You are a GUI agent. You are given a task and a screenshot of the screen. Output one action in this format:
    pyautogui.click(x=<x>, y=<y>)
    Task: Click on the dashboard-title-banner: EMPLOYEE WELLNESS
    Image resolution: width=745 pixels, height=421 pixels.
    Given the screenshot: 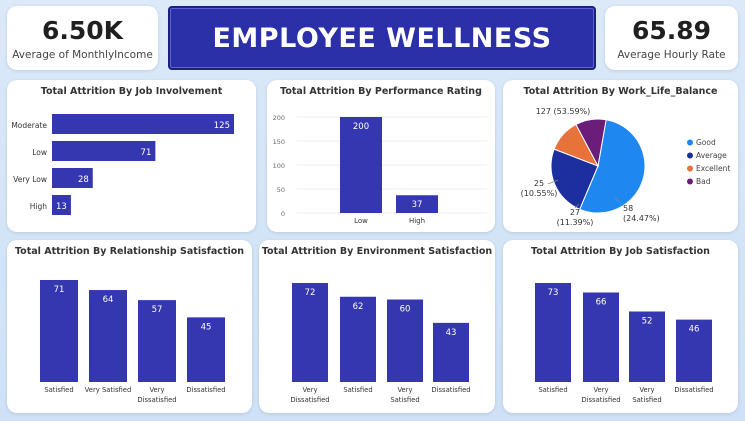 What is the action you would take?
    pyautogui.click(x=382, y=38)
    